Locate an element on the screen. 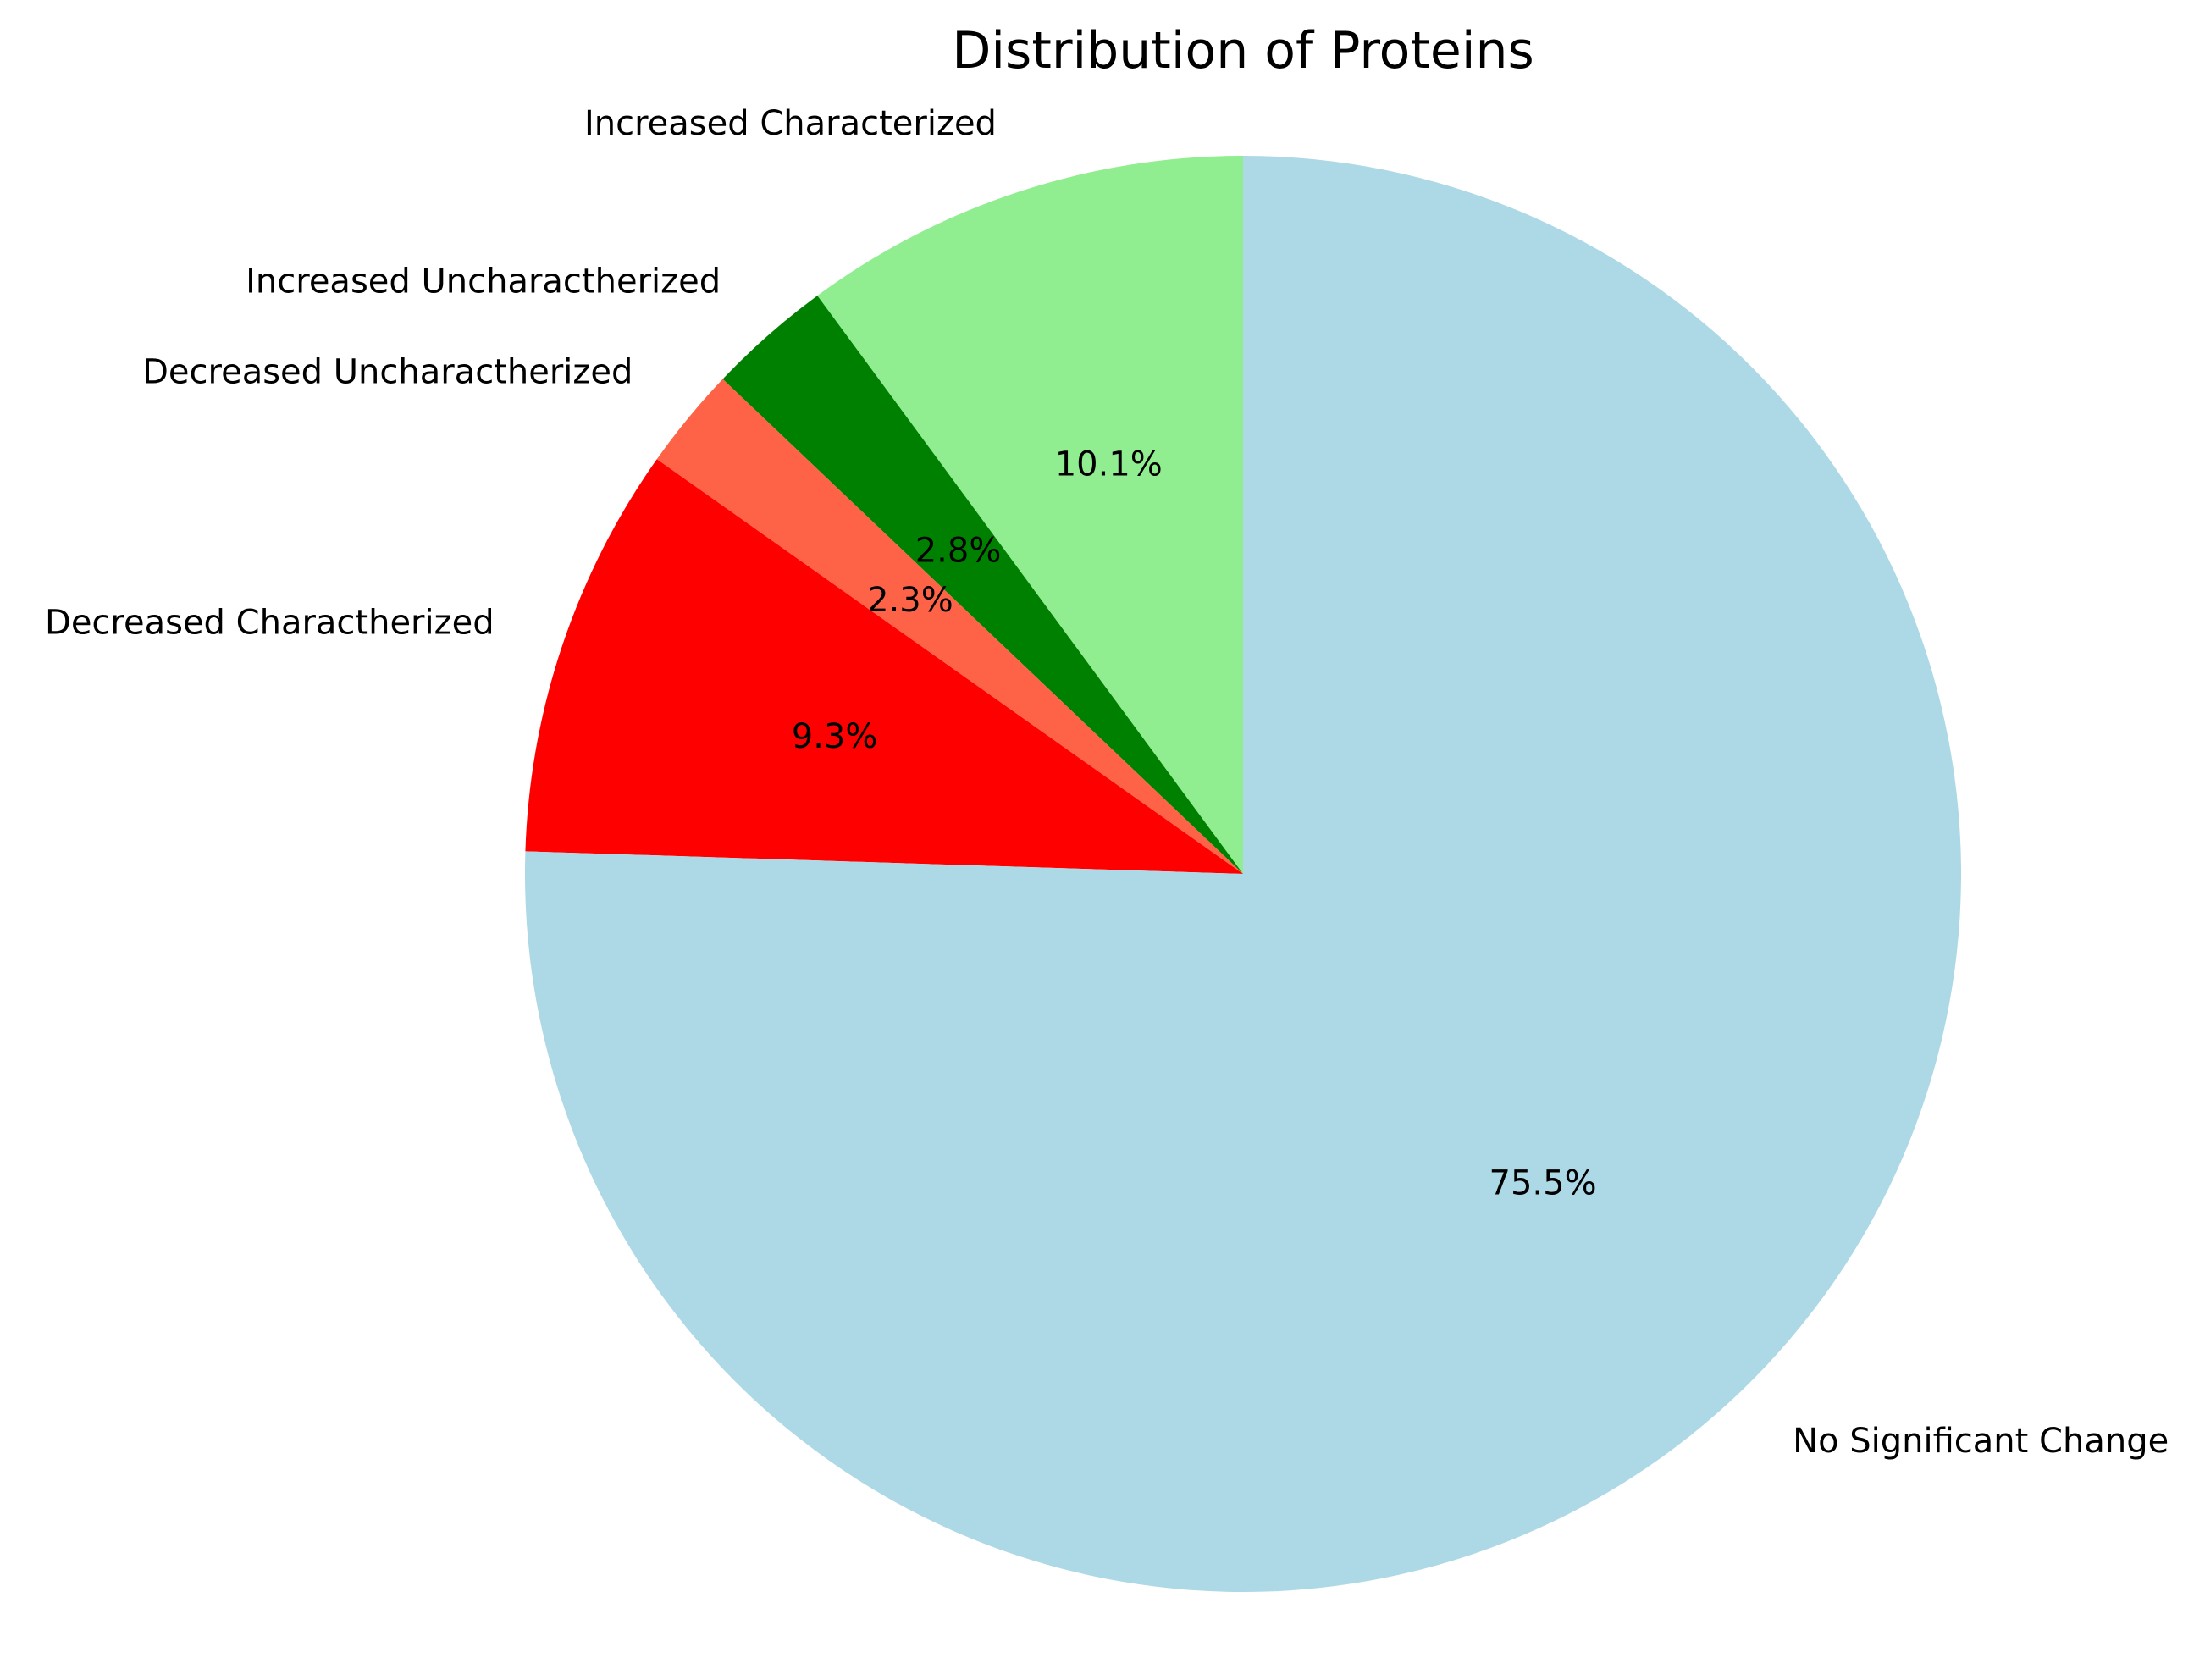  pie-slice-label: Increased Uncharactherized is located at coordinates (484, 281).